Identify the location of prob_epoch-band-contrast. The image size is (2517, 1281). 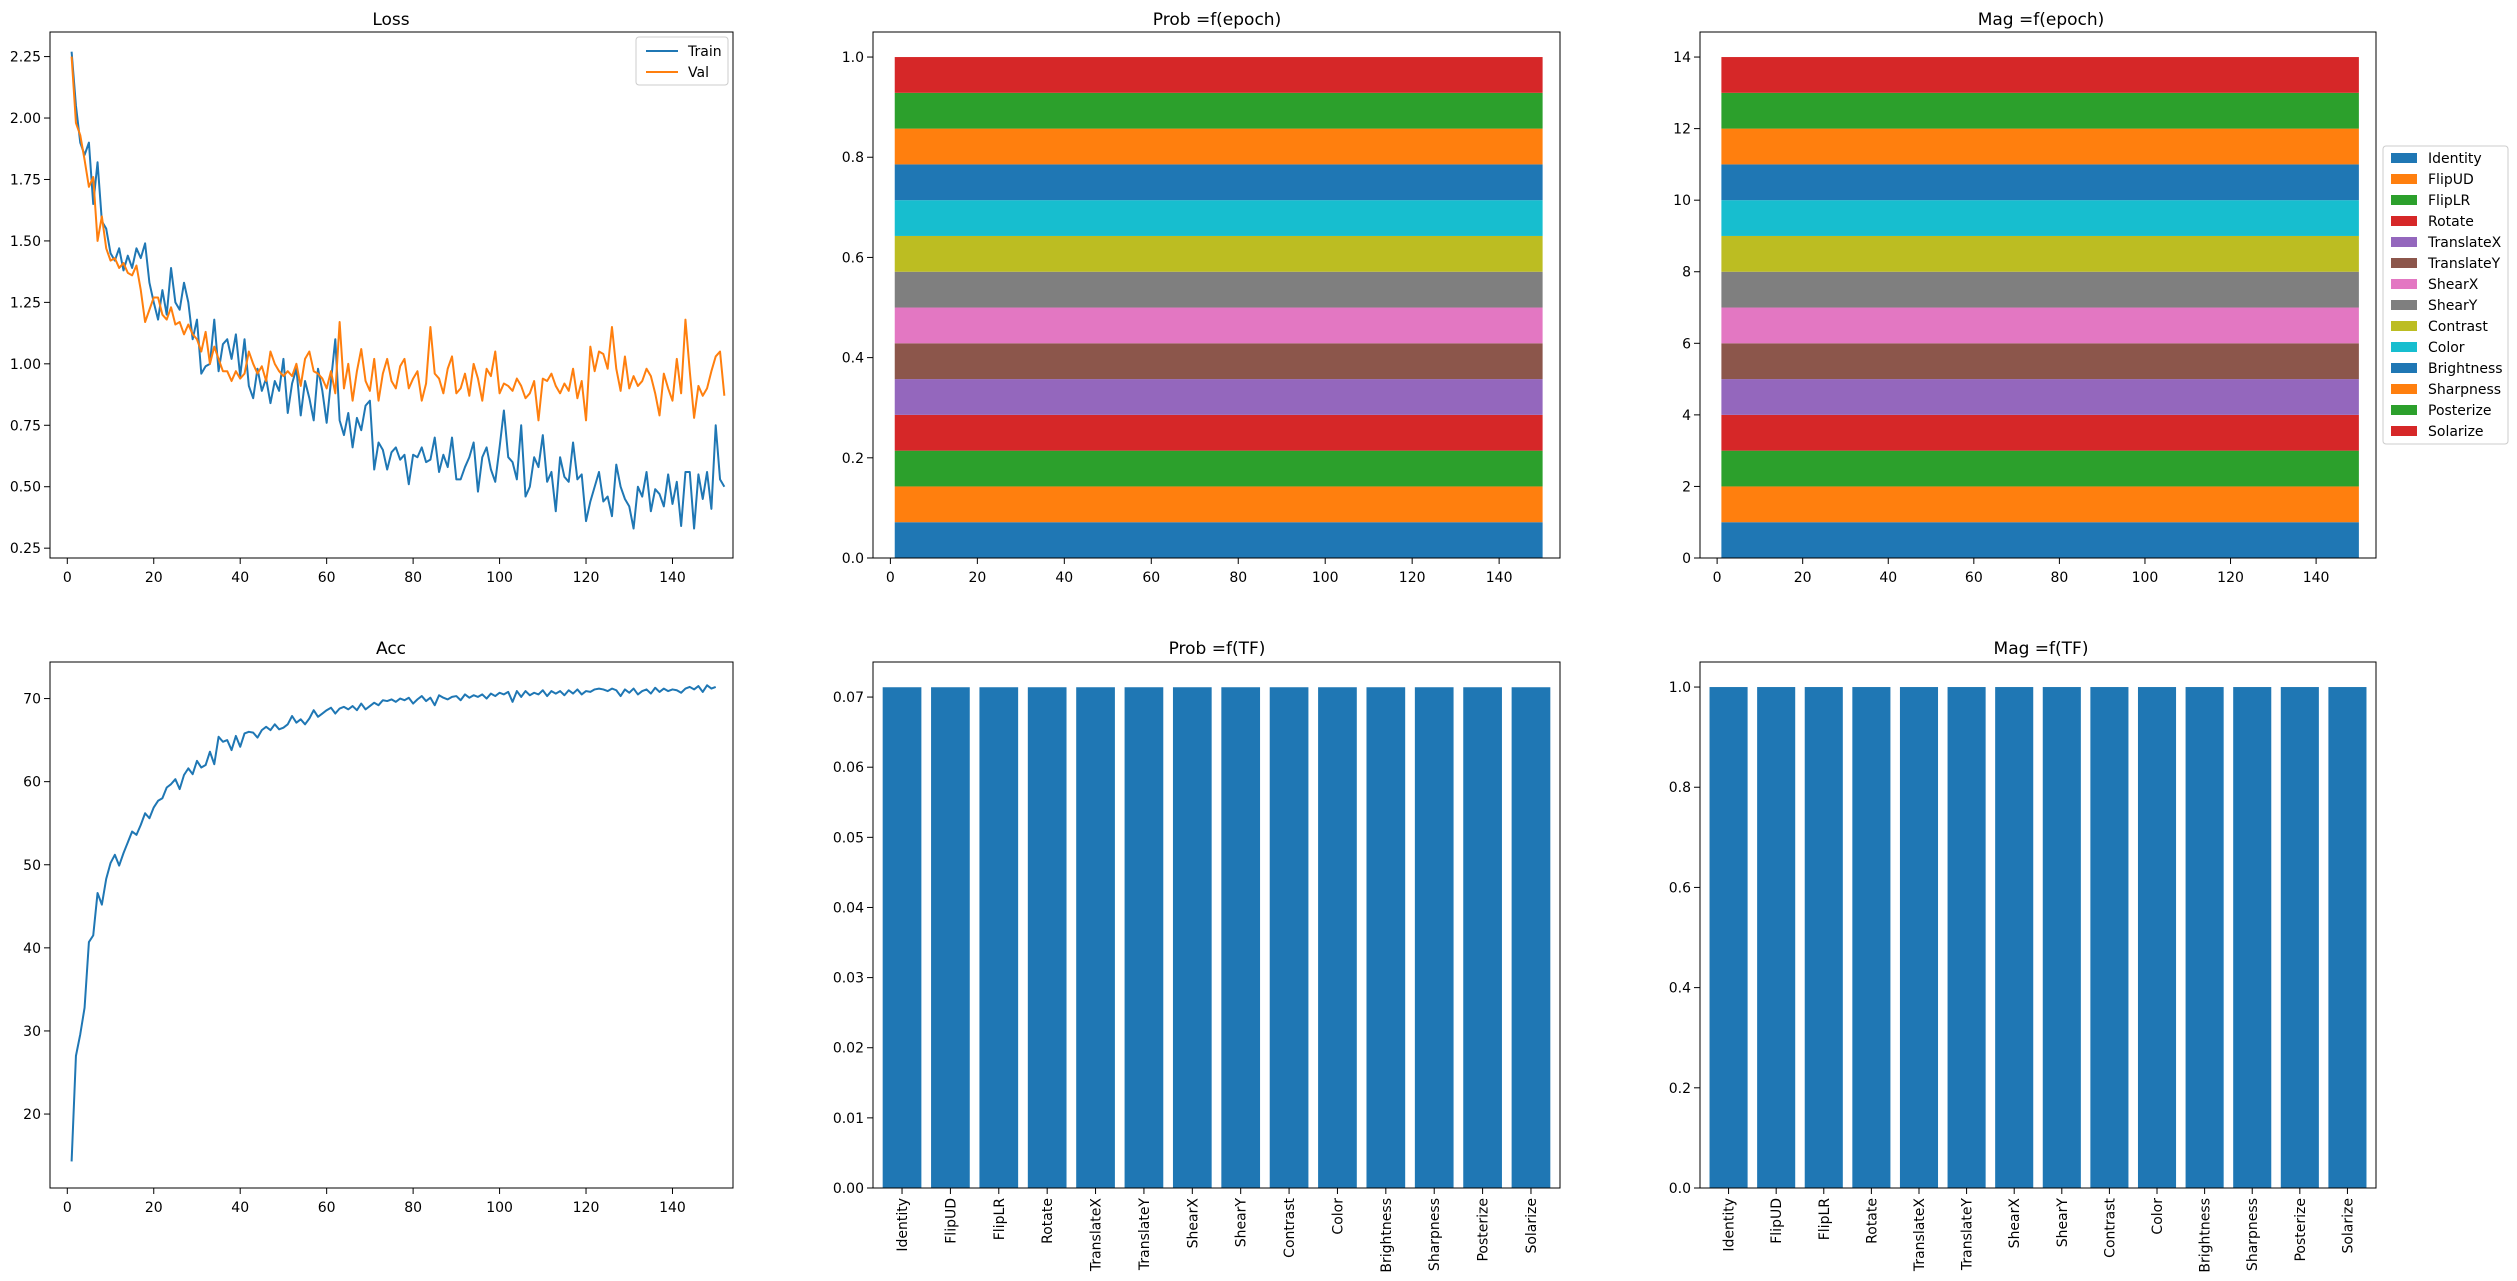
(1218, 253).